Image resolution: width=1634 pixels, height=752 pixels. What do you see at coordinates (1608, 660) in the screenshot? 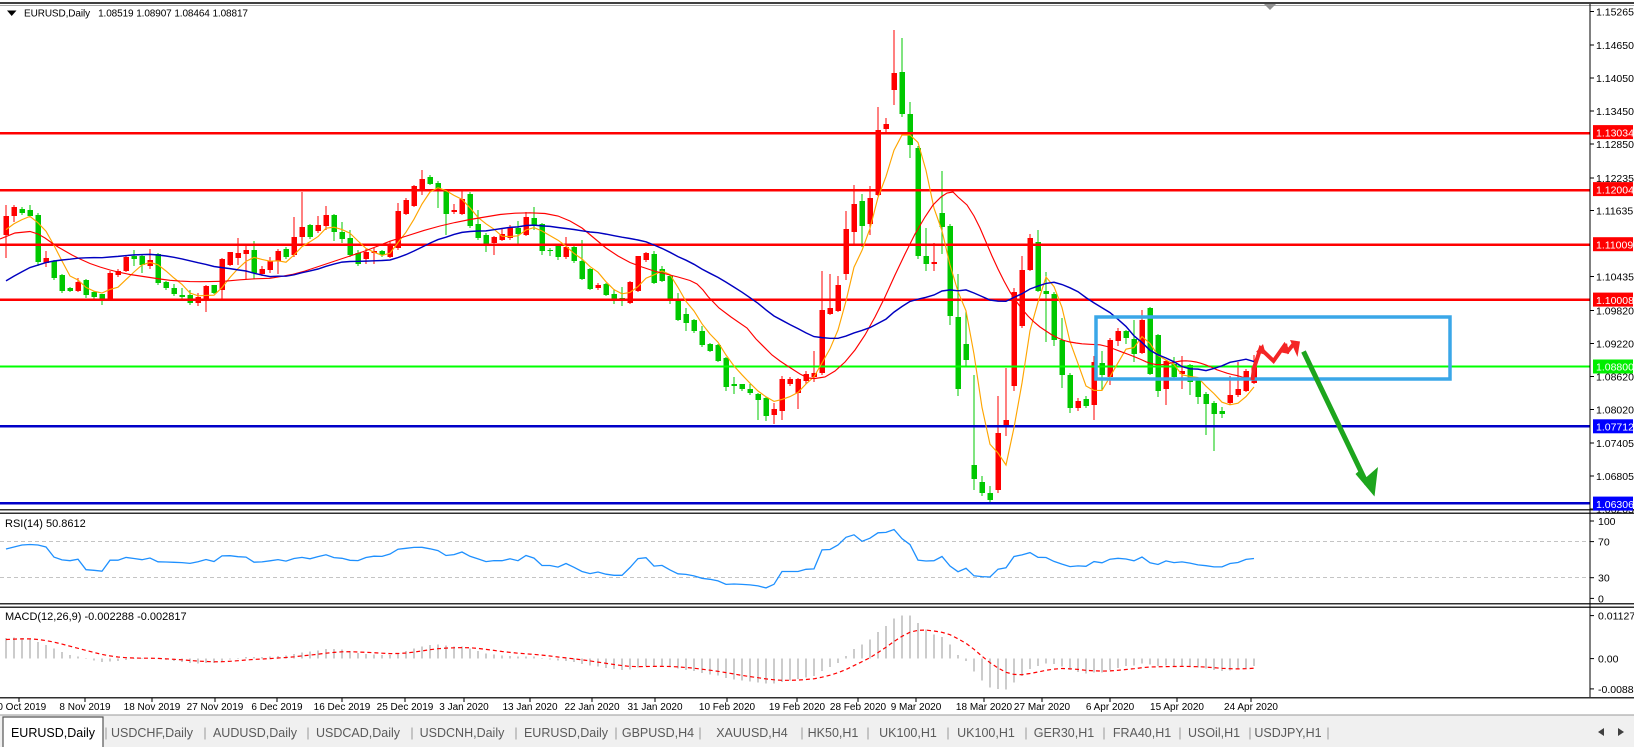
I see `svg-text: 0.00` at bounding box center [1608, 660].